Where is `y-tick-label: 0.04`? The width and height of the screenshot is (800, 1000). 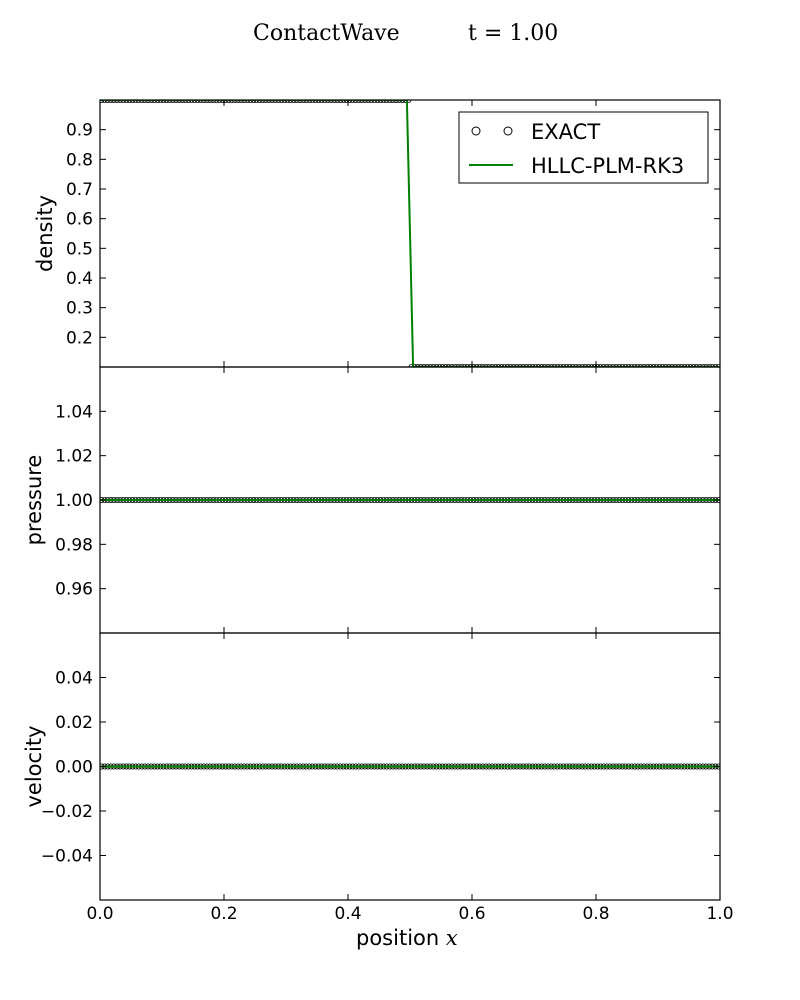
y-tick-label: 0.04 is located at coordinates (74, 679).